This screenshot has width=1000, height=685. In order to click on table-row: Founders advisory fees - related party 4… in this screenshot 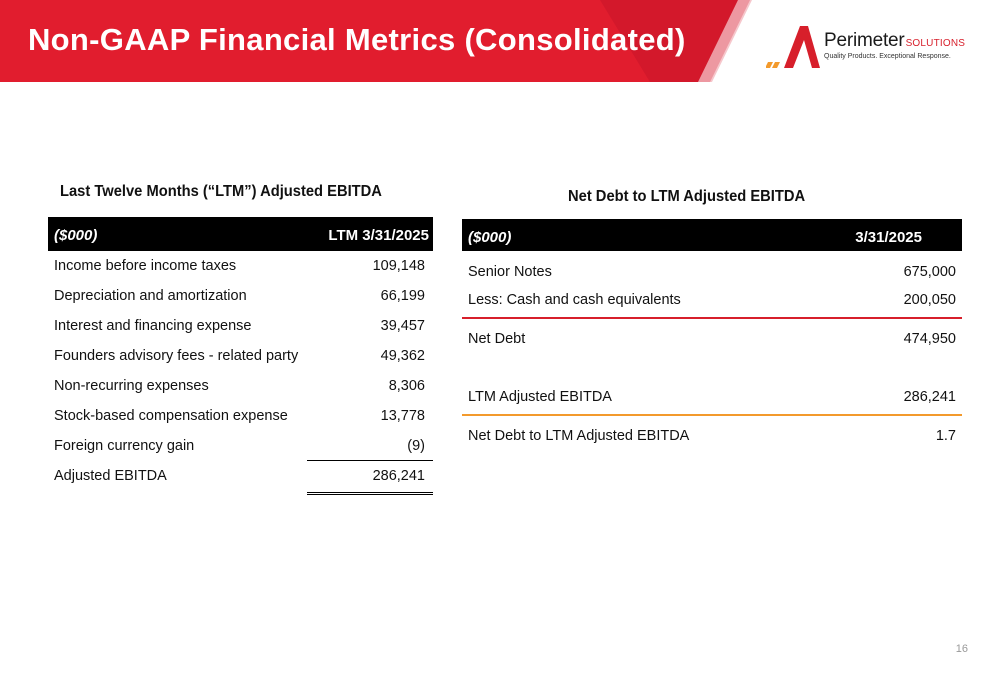, I will do `click(240, 356)`.